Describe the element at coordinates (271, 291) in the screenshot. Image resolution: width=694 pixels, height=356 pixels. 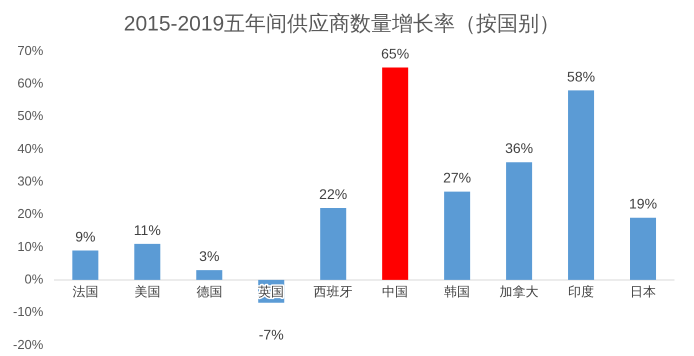
I see `x-tick-label: 英国` at that location.